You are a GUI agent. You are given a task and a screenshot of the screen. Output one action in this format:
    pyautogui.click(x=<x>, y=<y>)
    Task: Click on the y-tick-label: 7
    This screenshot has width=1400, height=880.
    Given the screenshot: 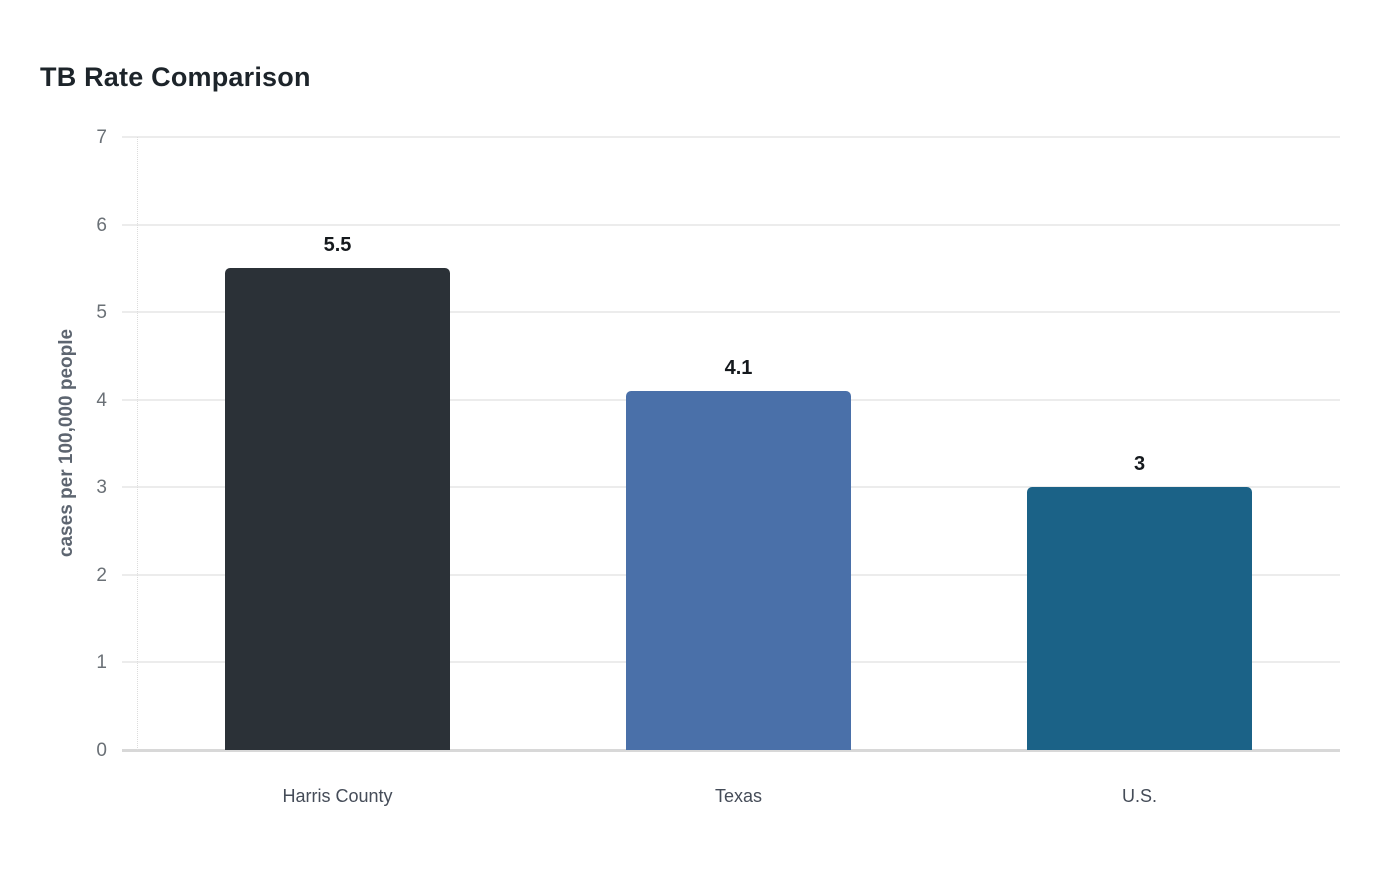 What is the action you would take?
    pyautogui.click(x=101, y=137)
    